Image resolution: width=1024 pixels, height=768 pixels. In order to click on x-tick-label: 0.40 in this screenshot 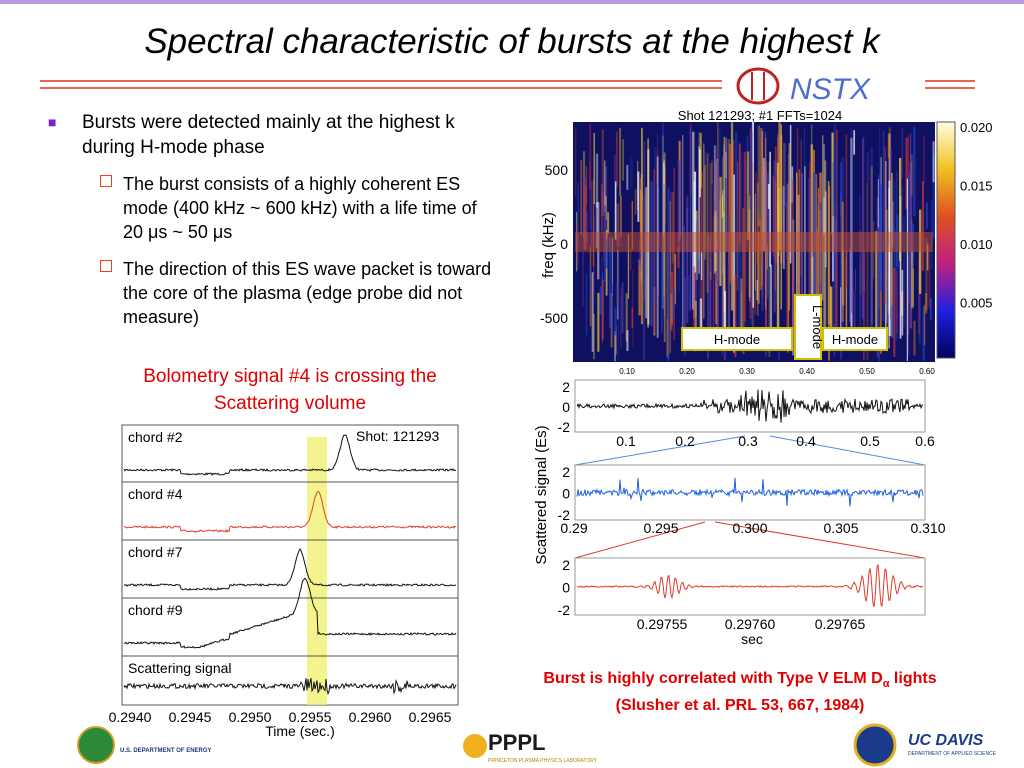, I will do `click(807, 371)`.